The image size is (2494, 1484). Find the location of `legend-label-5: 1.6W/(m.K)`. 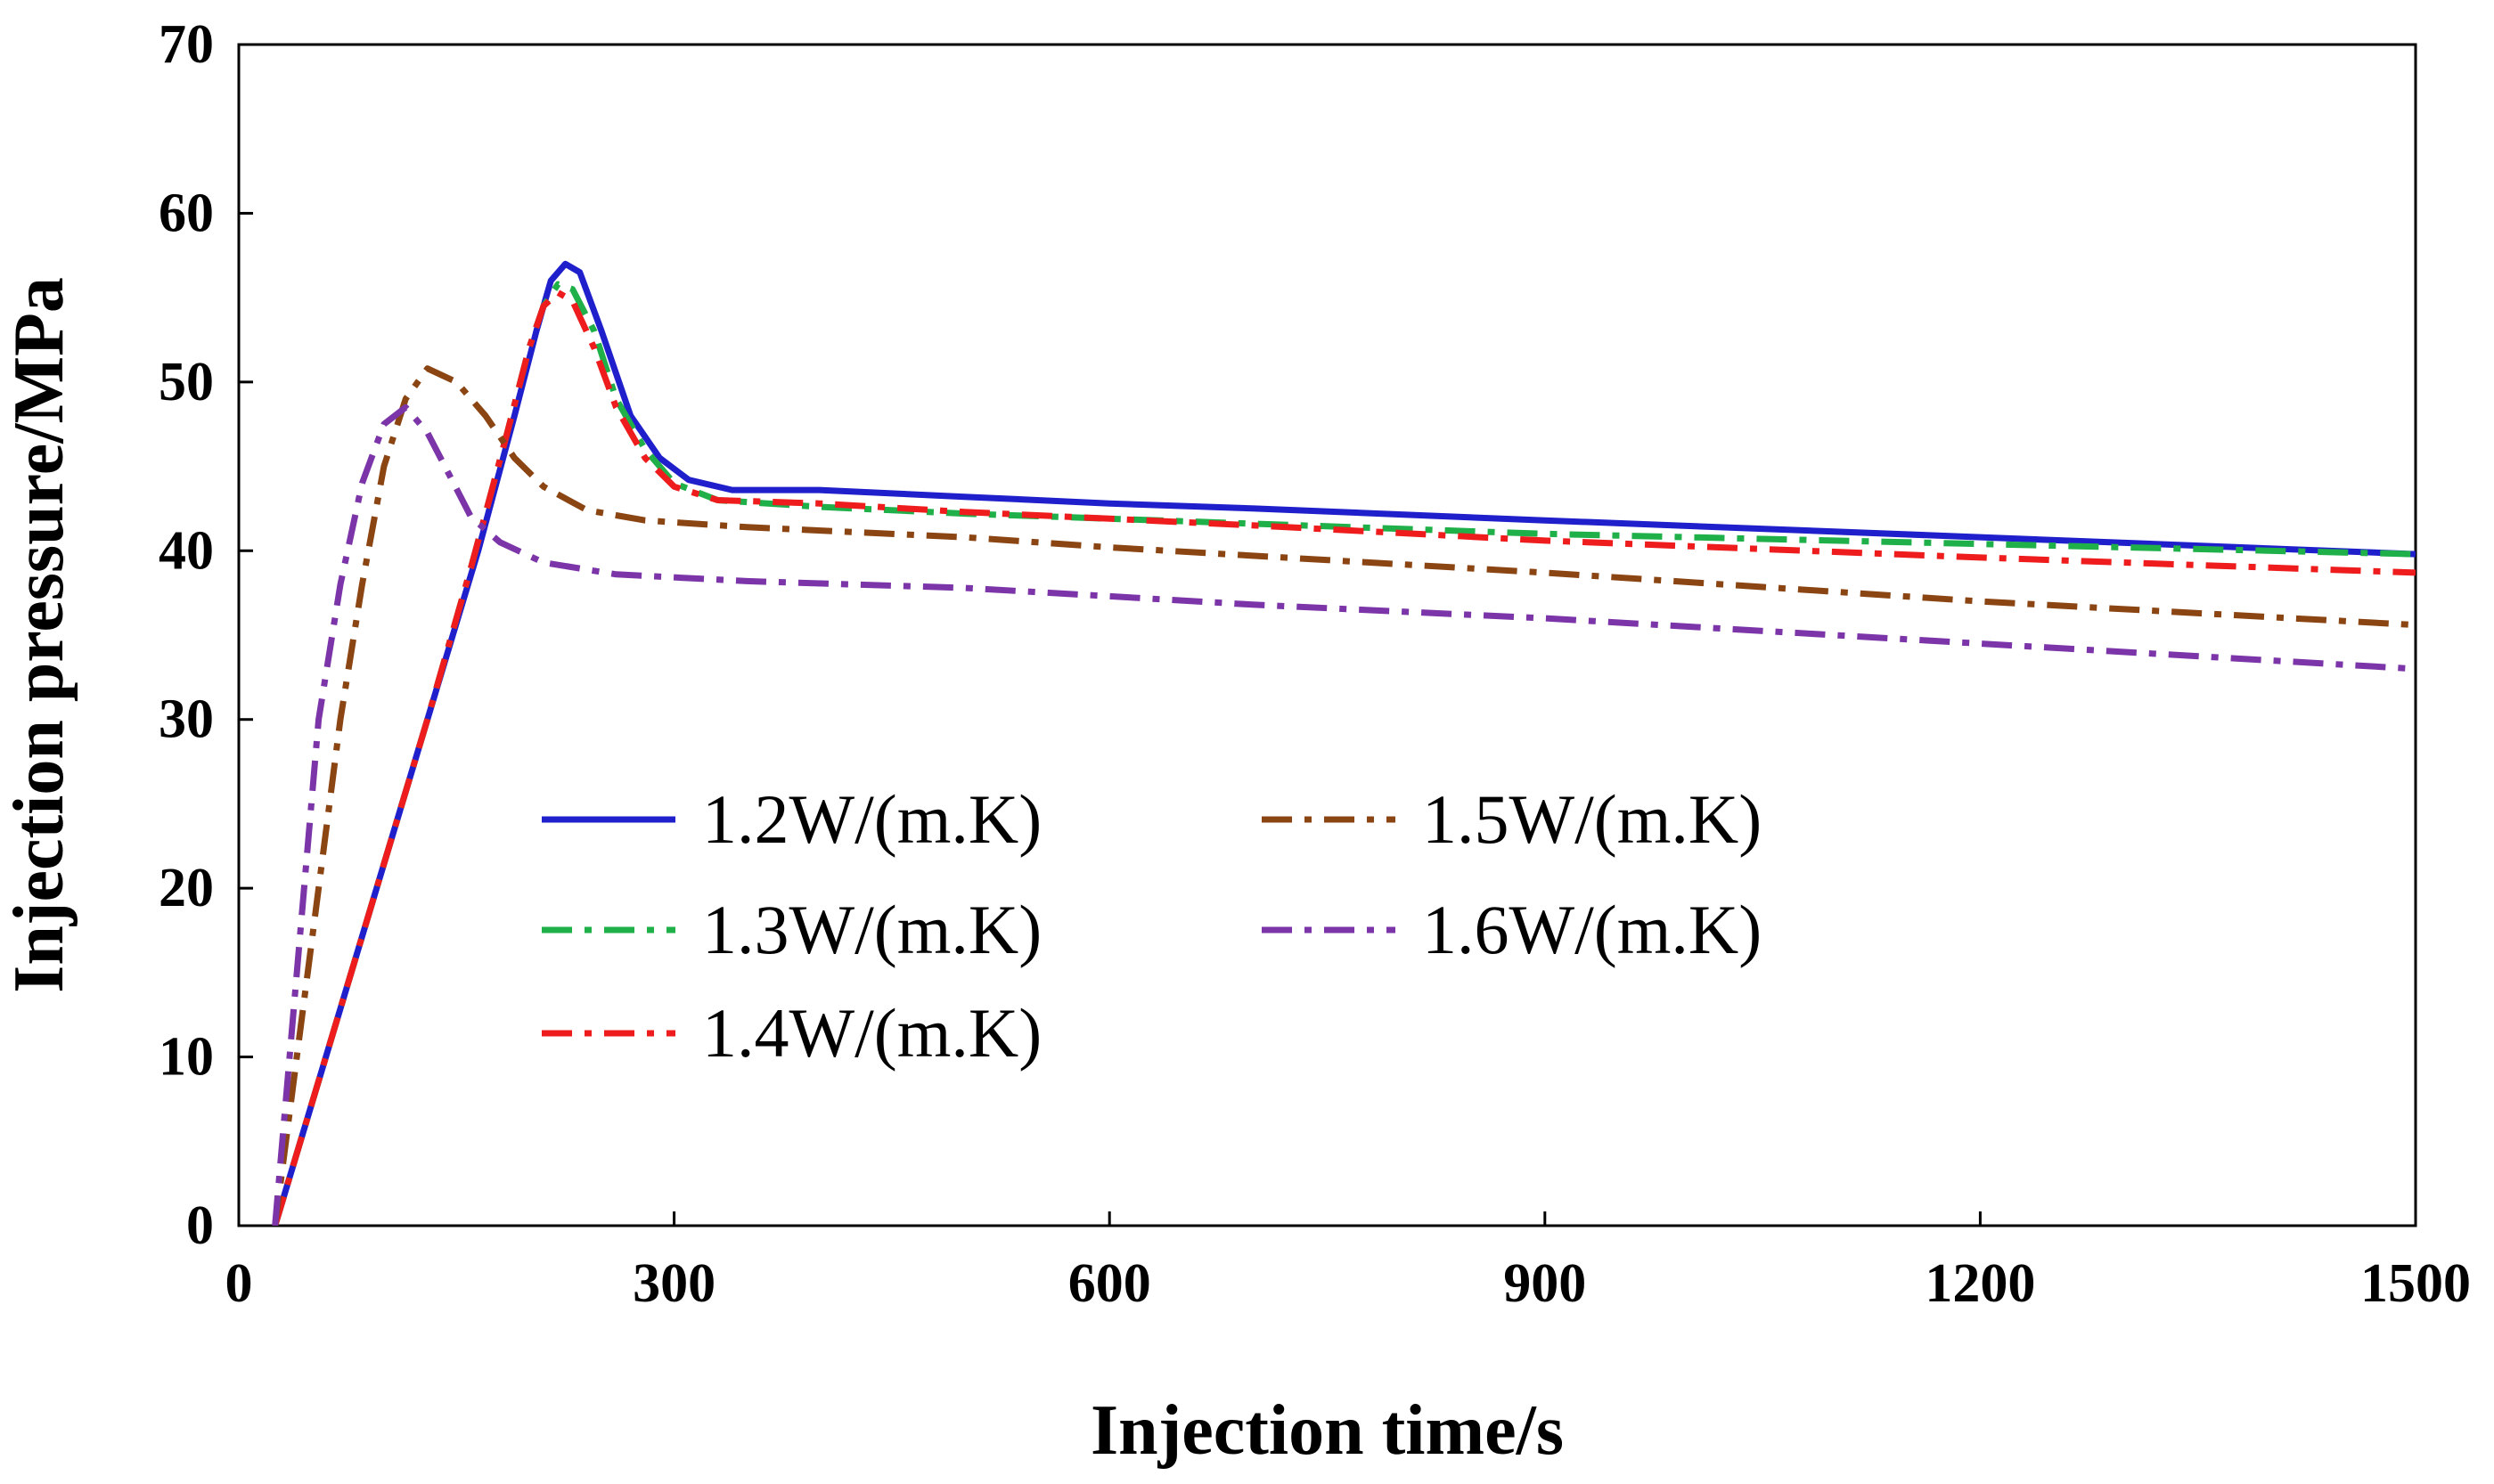

legend-label-5: 1.6W/(m.K) is located at coordinates (1592, 929).